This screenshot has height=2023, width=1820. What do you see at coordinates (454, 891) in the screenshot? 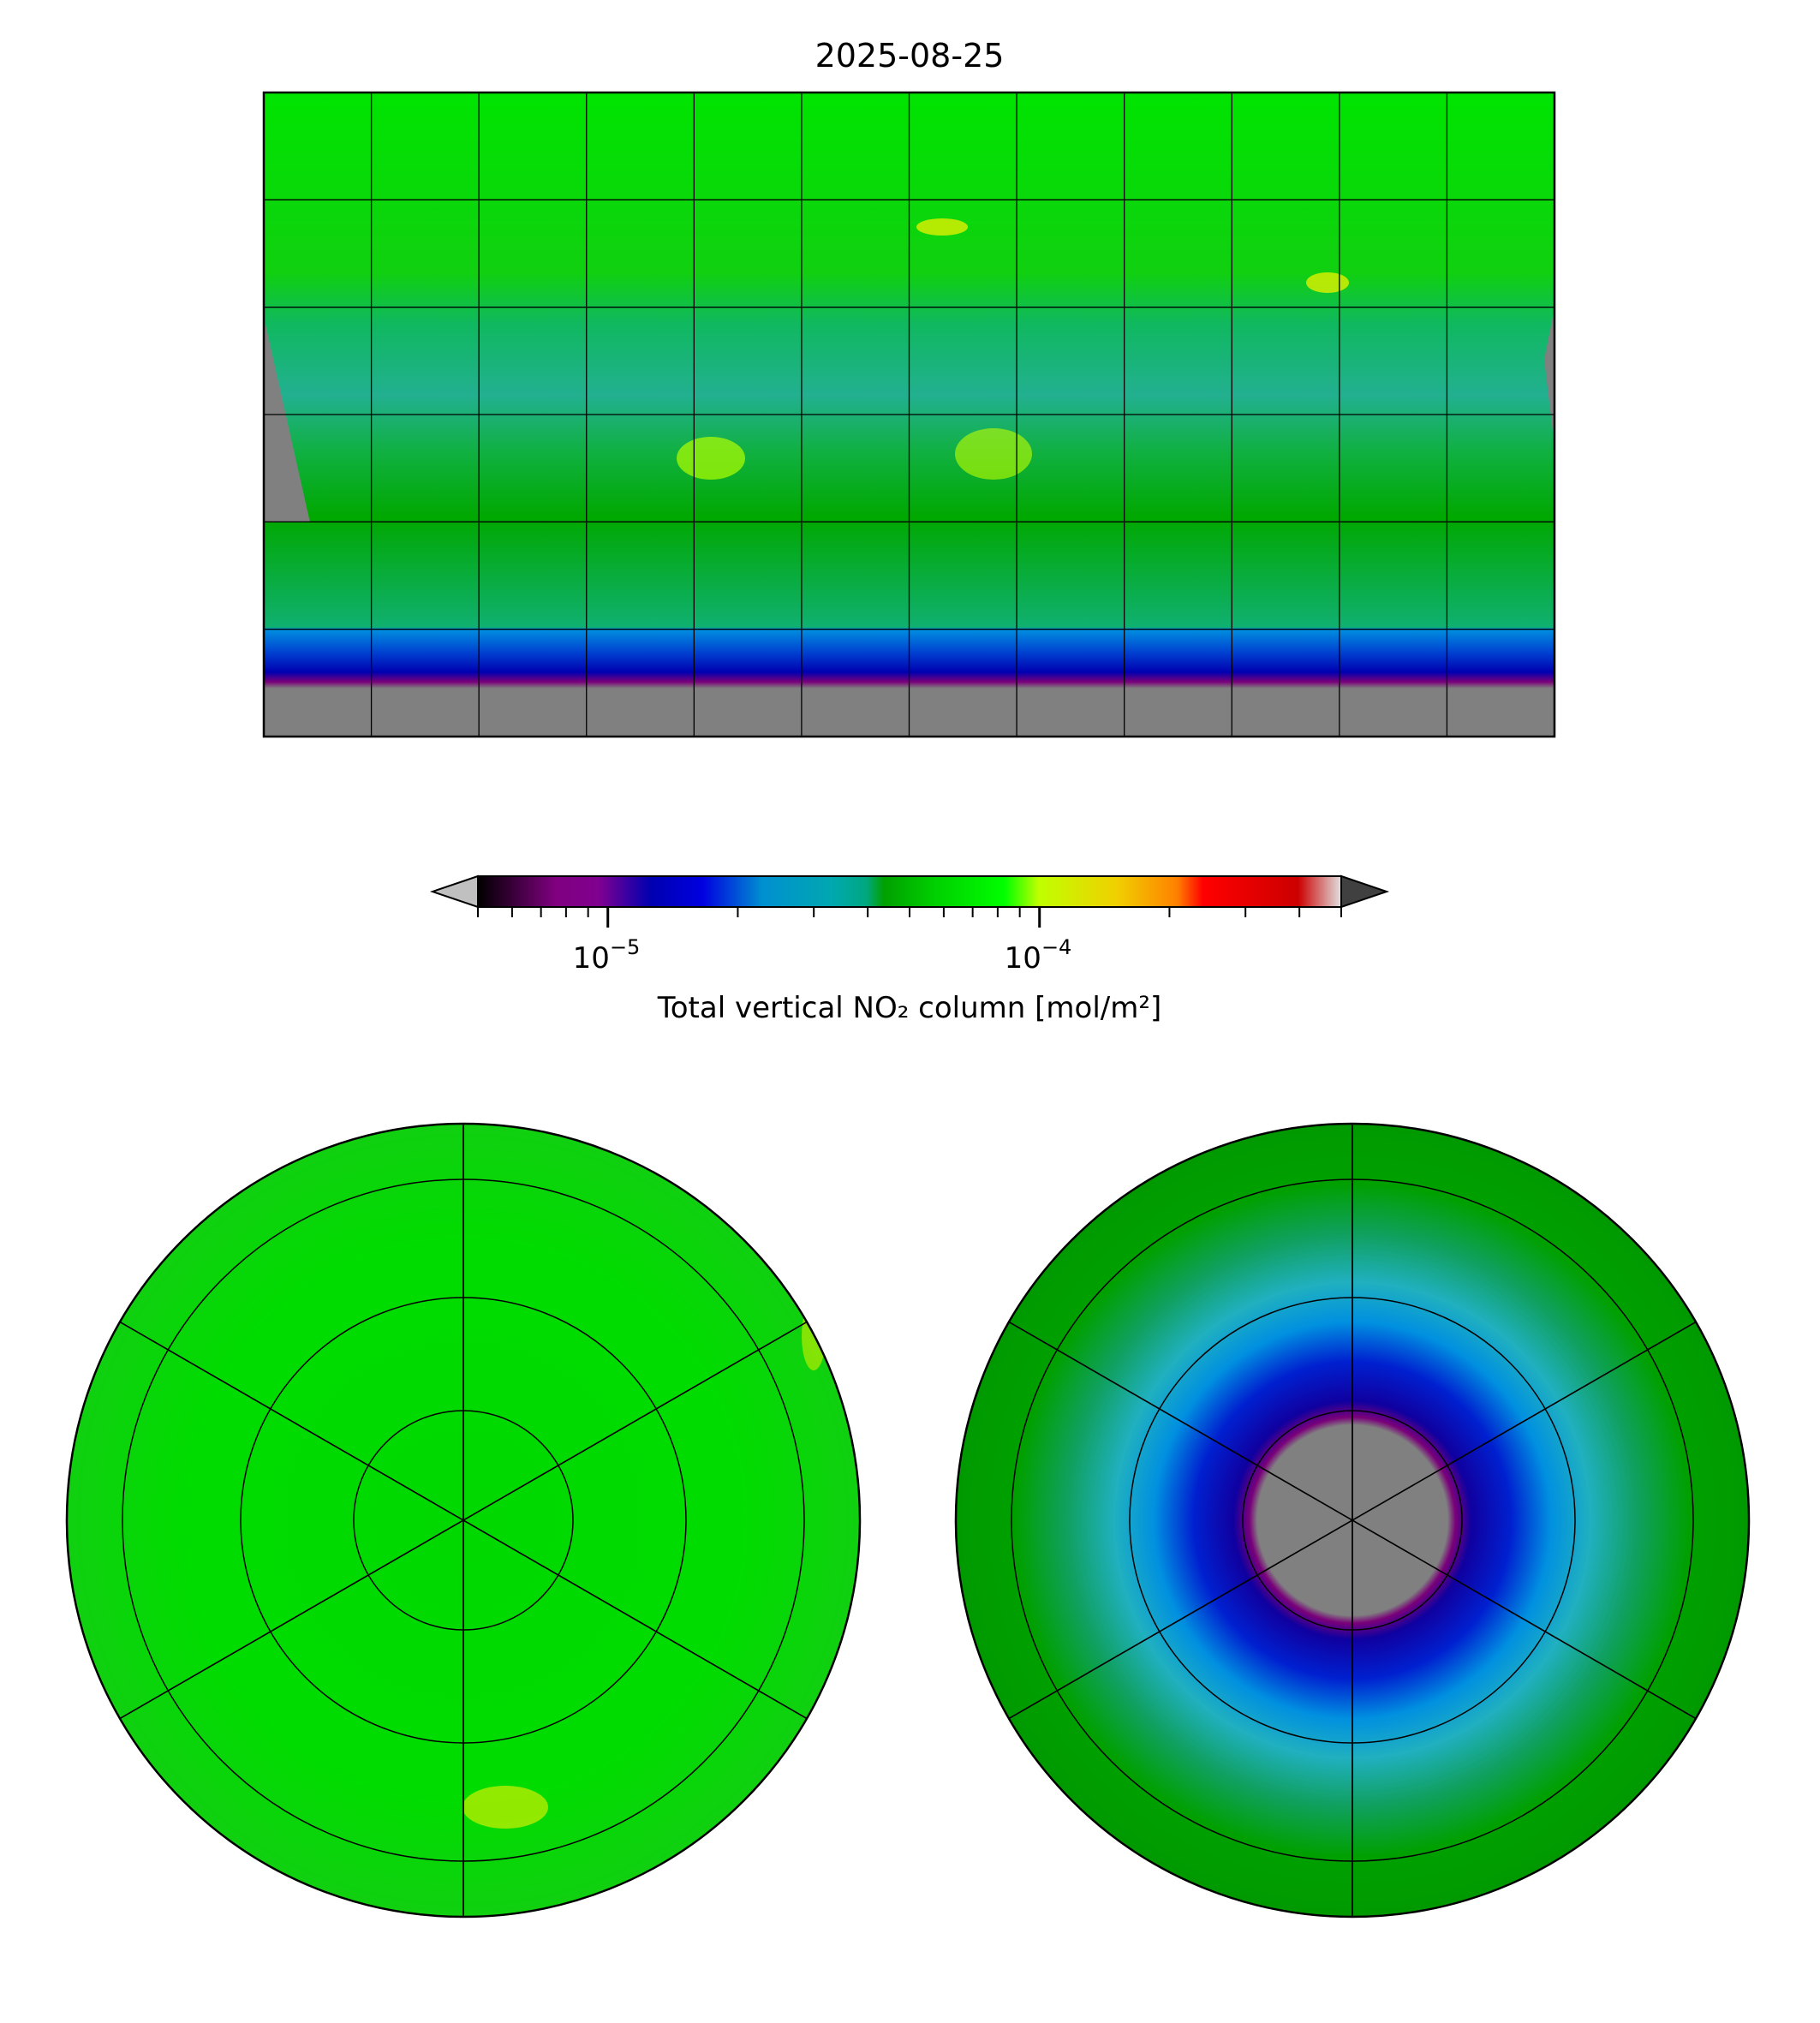
I see `colorbar-under-extension` at bounding box center [454, 891].